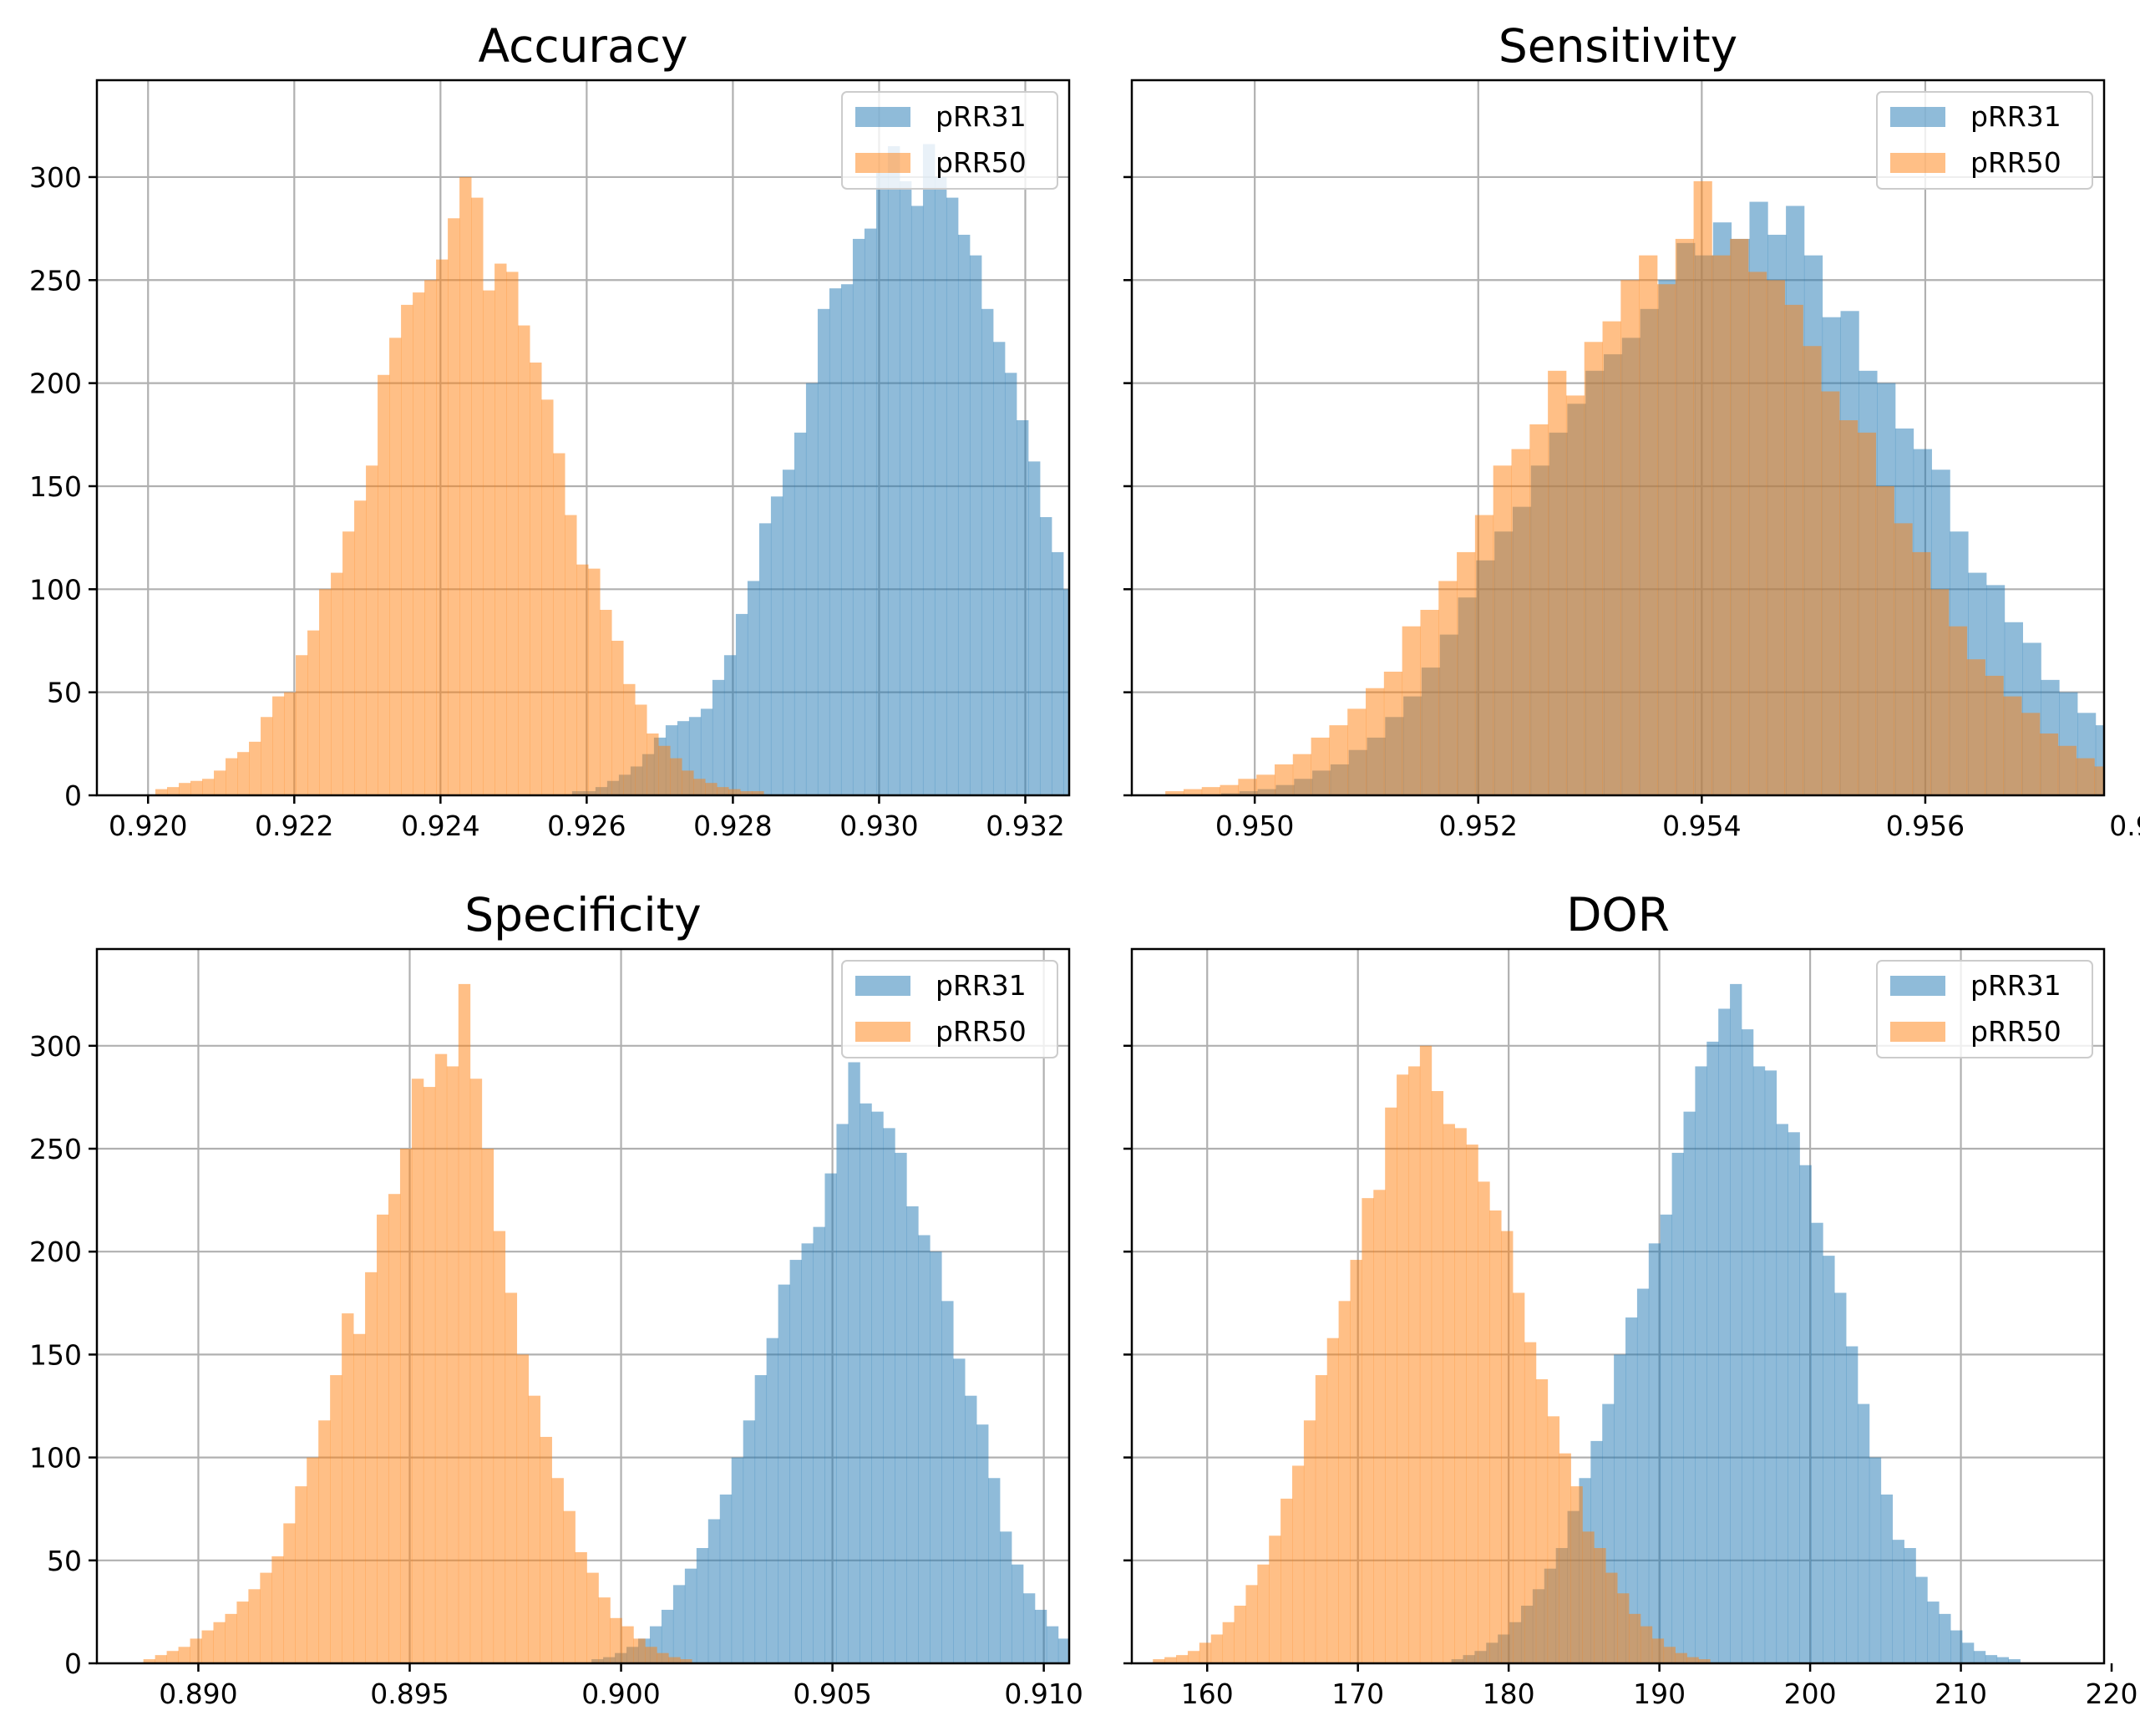 This screenshot has height=1736, width=2140. Describe the element at coordinates (1701, 826) in the screenshot. I see `x-tick-label: 0.954` at that location.